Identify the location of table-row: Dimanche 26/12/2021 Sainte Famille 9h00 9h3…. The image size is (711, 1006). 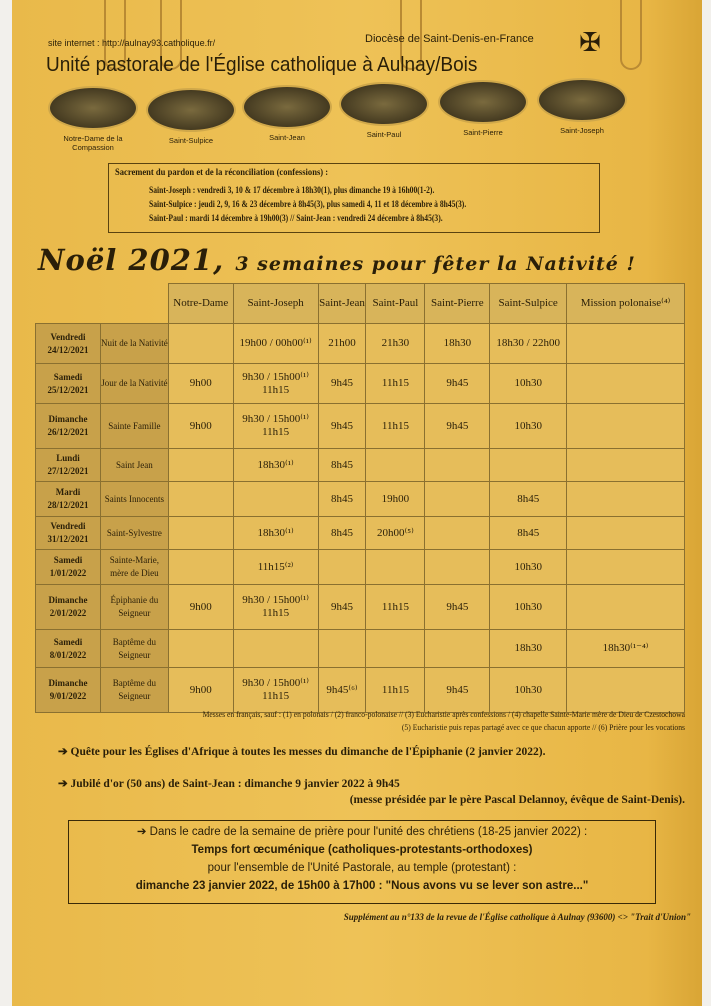
(360, 426).